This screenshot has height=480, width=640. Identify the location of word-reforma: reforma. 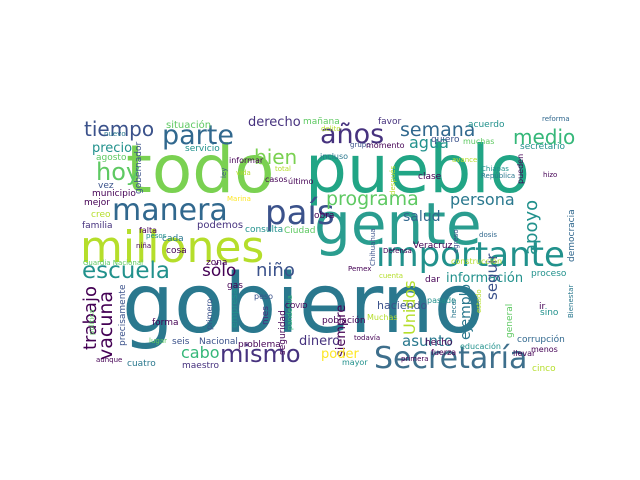
(556, 119).